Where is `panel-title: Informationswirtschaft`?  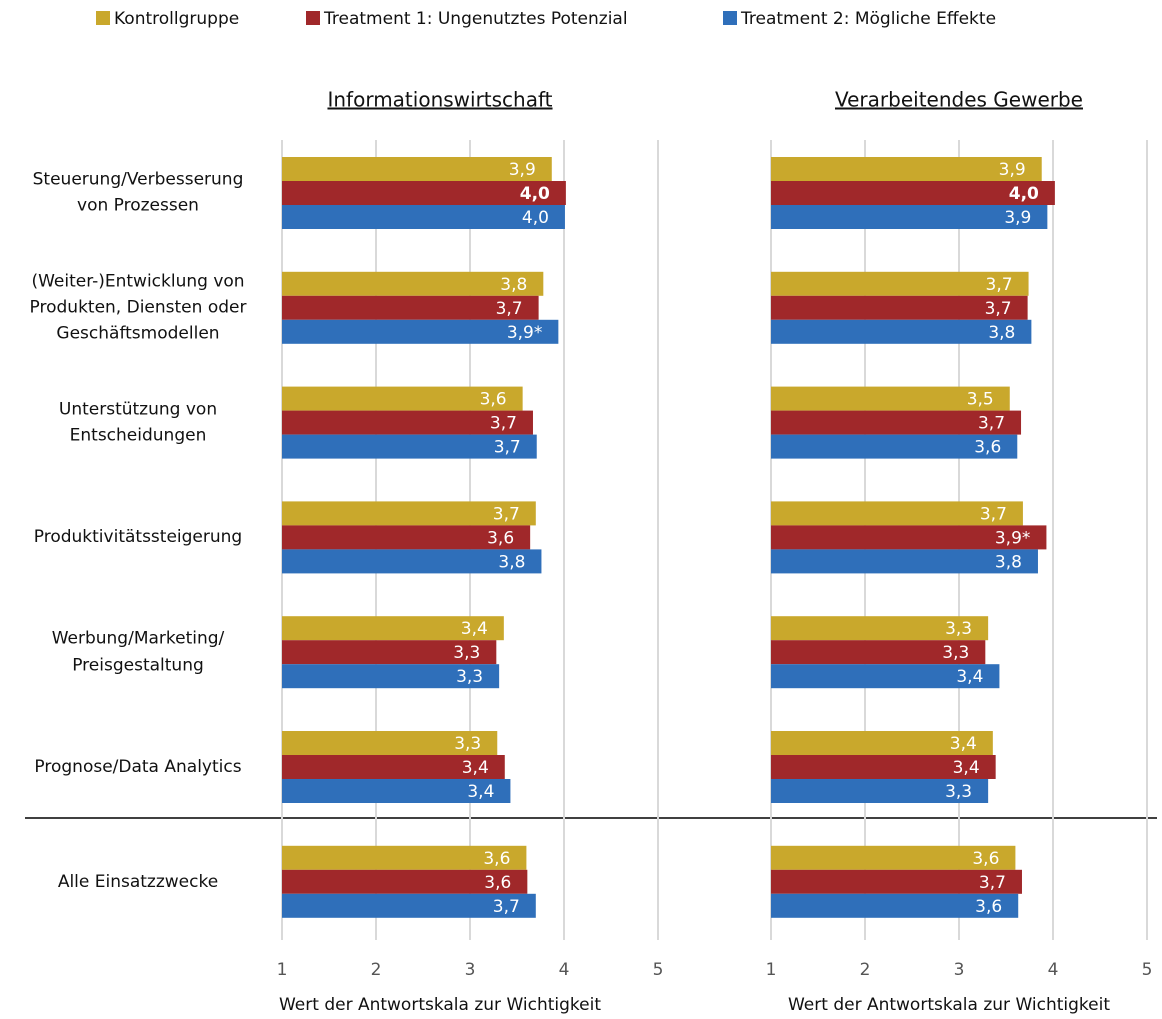
panel-title: Informationswirtschaft is located at coordinates (439, 100).